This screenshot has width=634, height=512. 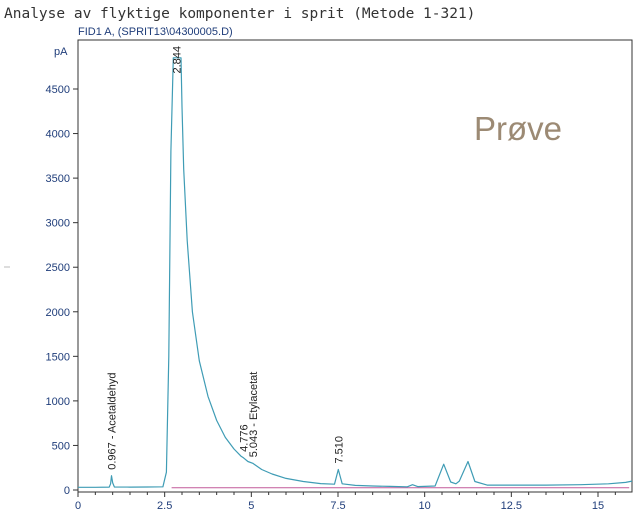 What do you see at coordinates (251, 506) in the screenshot?
I see `x-tick-label: 5` at bounding box center [251, 506].